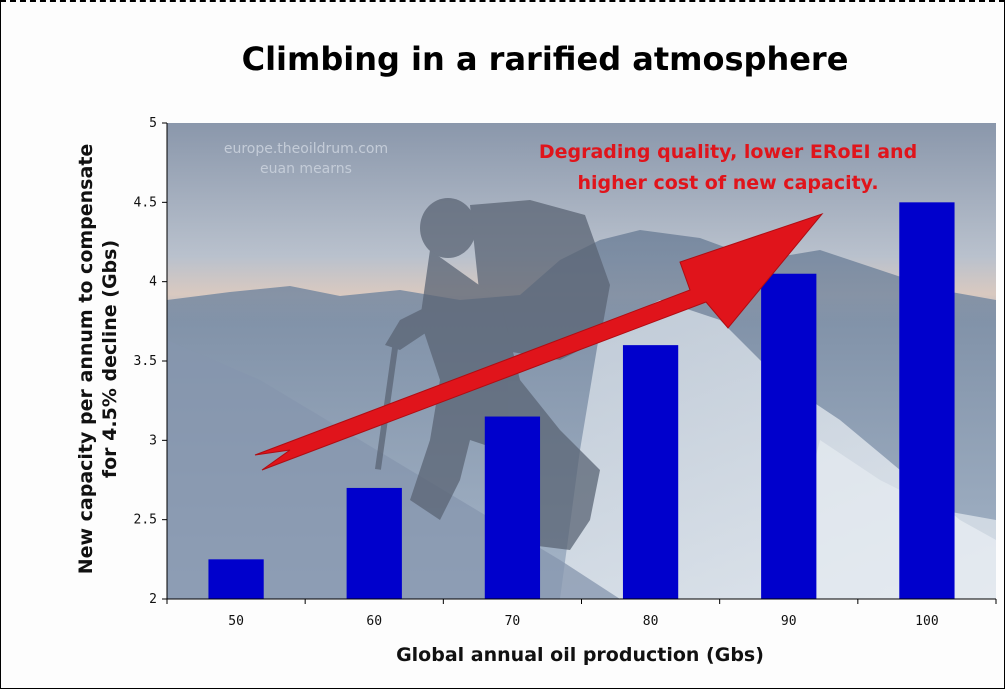  I want to click on annotation-line-1: Degrading quality, lower ERoEI and, so click(728, 152).